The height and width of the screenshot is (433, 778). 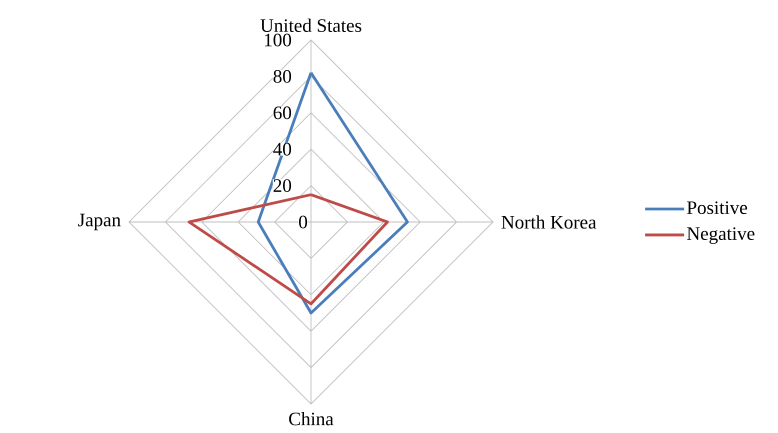 I want to click on legend-label: Positive, so click(x=717, y=207).